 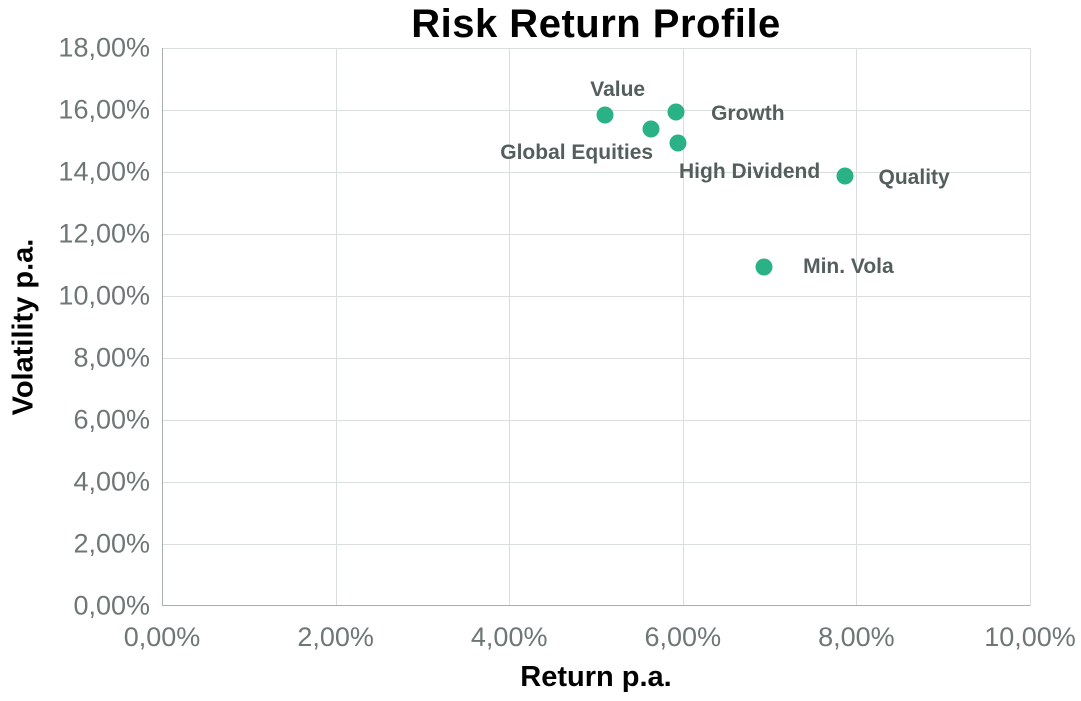 I want to click on x-tick-label: 8,00%, so click(x=856, y=637).